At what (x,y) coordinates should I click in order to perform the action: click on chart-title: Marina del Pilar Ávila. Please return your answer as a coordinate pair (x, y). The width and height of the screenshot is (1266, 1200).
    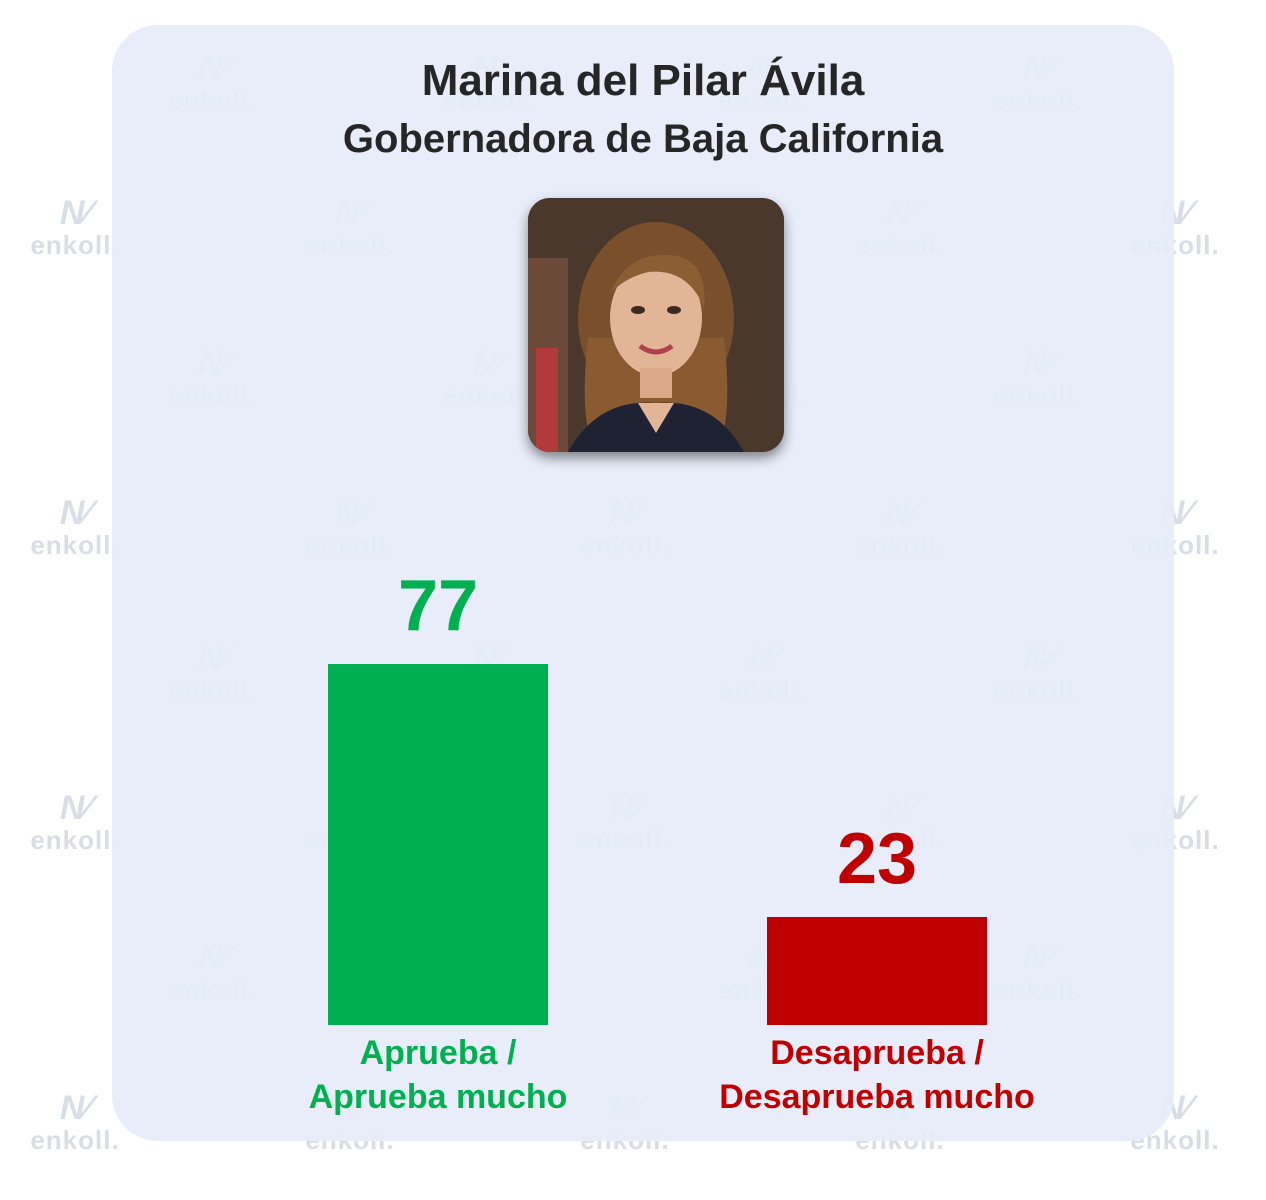
    Looking at the image, I should click on (643, 80).